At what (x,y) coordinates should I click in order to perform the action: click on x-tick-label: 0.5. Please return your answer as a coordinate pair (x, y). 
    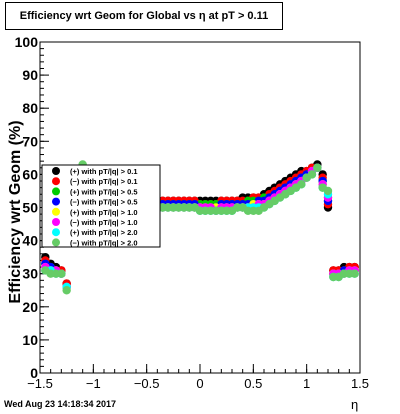
    Looking at the image, I should click on (253, 383).